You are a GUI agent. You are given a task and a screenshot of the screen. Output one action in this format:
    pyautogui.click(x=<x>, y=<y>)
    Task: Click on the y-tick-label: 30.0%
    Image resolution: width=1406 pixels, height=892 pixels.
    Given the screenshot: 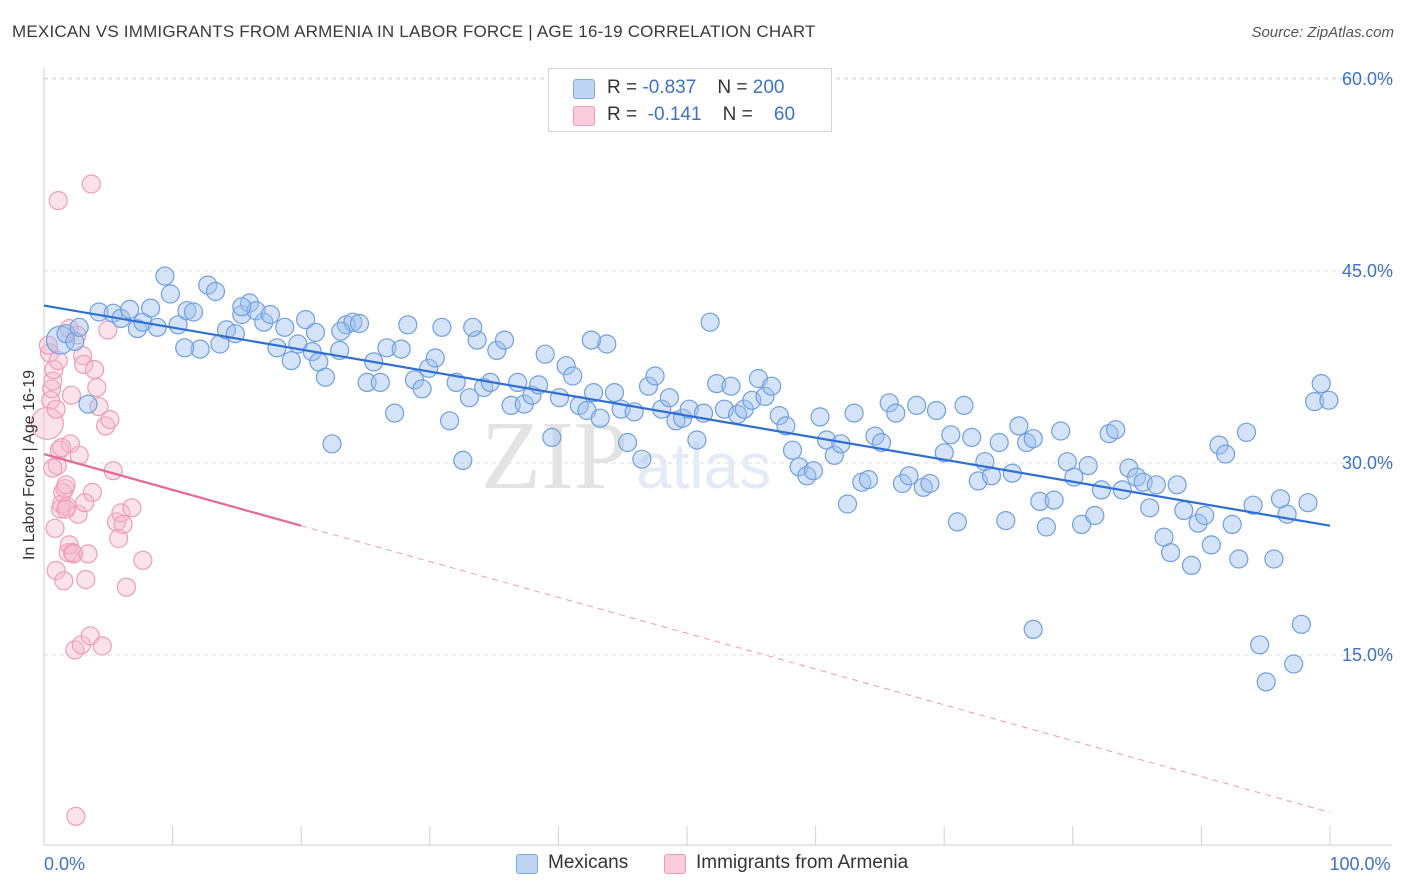 What is the action you would take?
    pyautogui.click(x=1367, y=463)
    